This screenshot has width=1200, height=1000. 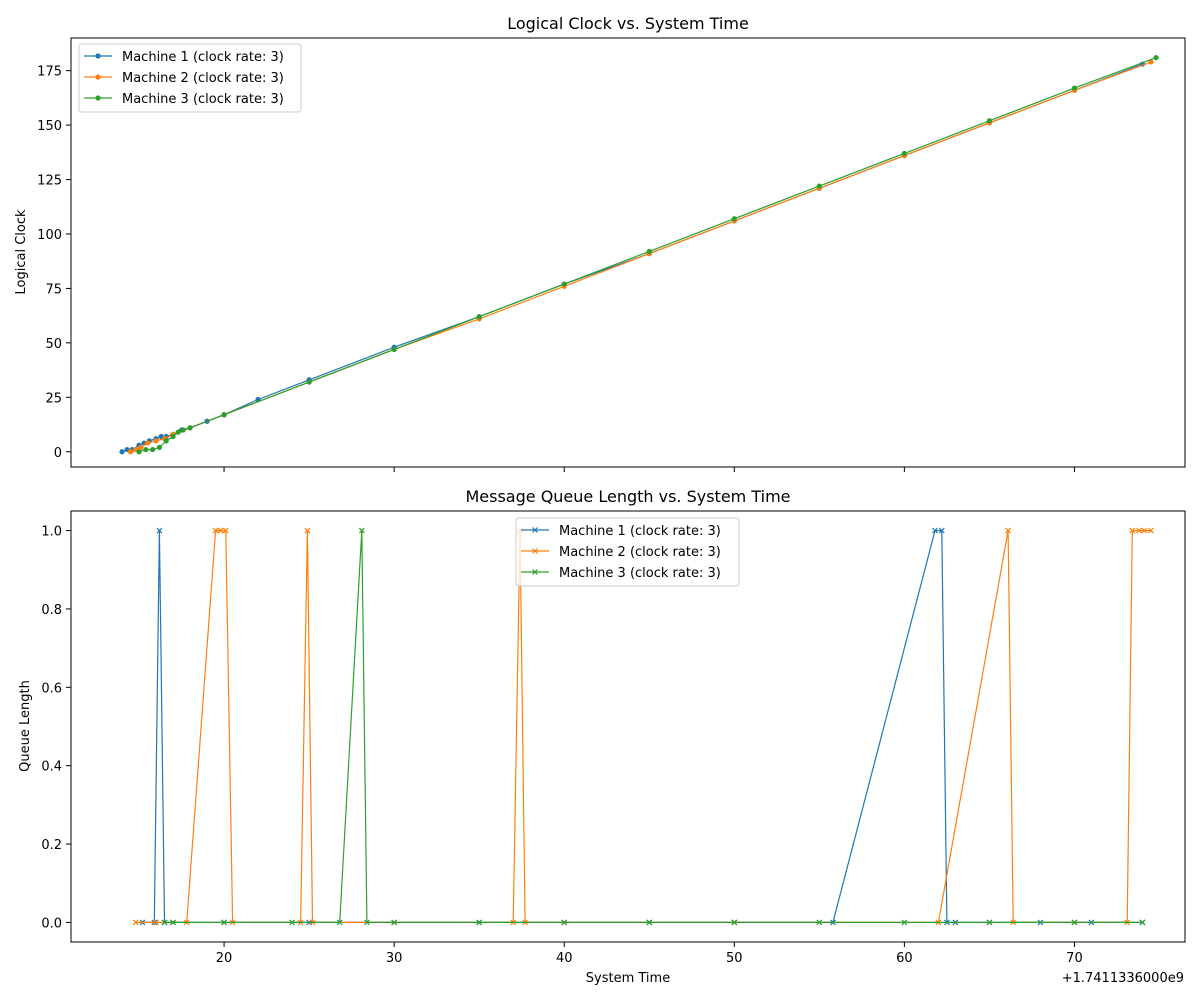 I want to click on y-tick-label: 75, so click(x=53, y=289).